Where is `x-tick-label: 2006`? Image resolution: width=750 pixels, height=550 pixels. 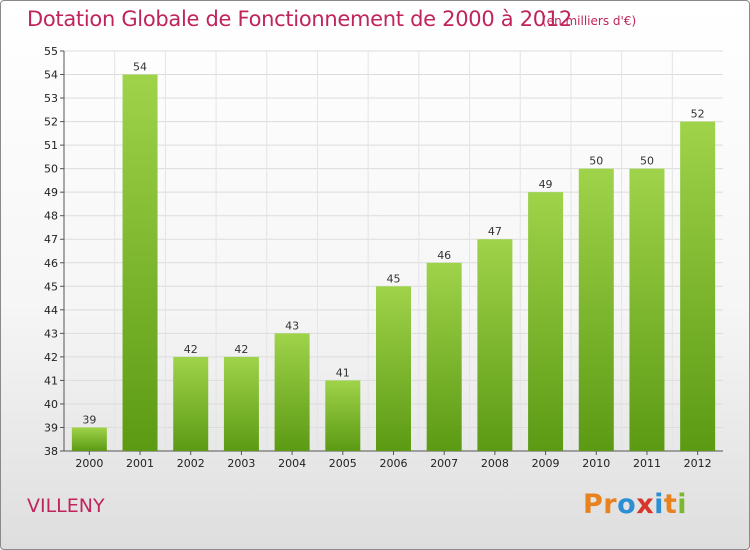 x-tick-label: 2006 is located at coordinates (394, 463).